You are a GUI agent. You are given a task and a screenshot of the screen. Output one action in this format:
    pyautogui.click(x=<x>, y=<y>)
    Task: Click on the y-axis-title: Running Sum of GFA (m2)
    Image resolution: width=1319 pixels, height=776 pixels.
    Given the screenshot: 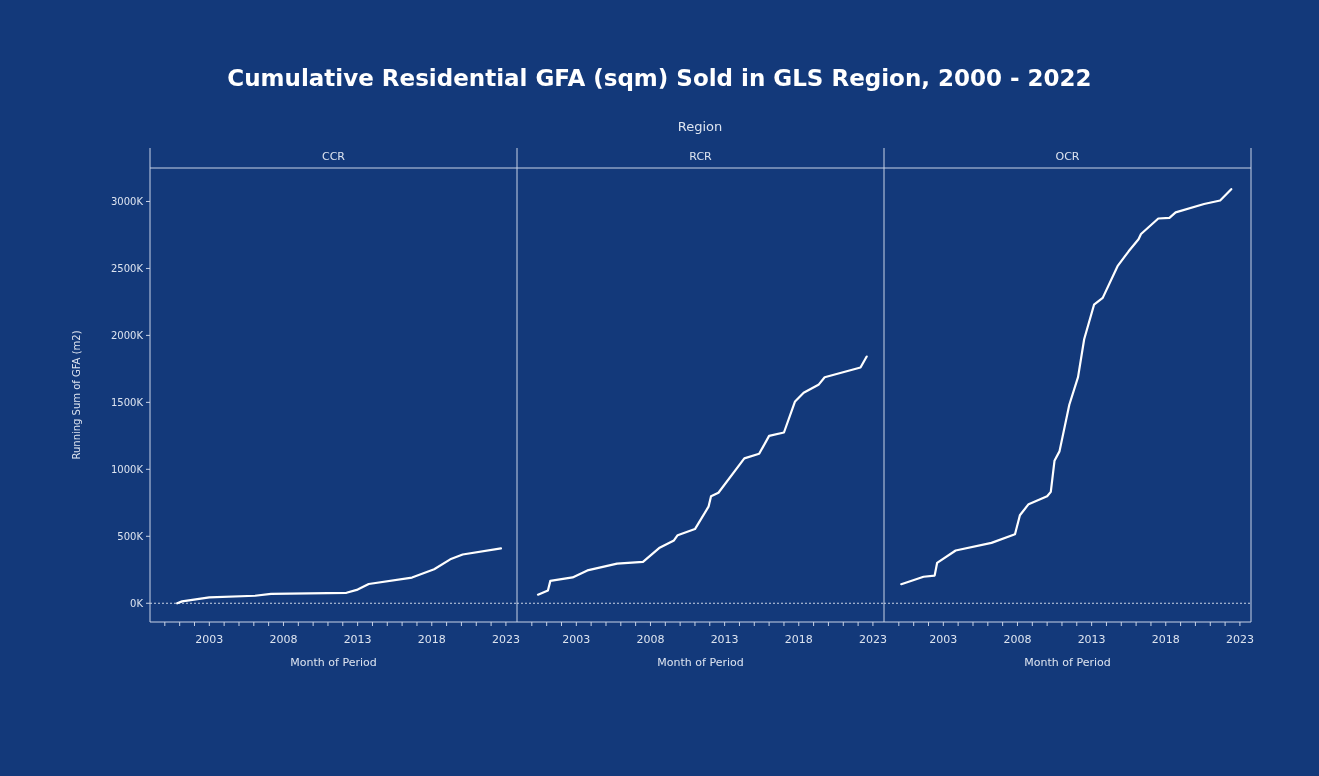 What is the action you would take?
    pyautogui.click(x=76, y=395)
    